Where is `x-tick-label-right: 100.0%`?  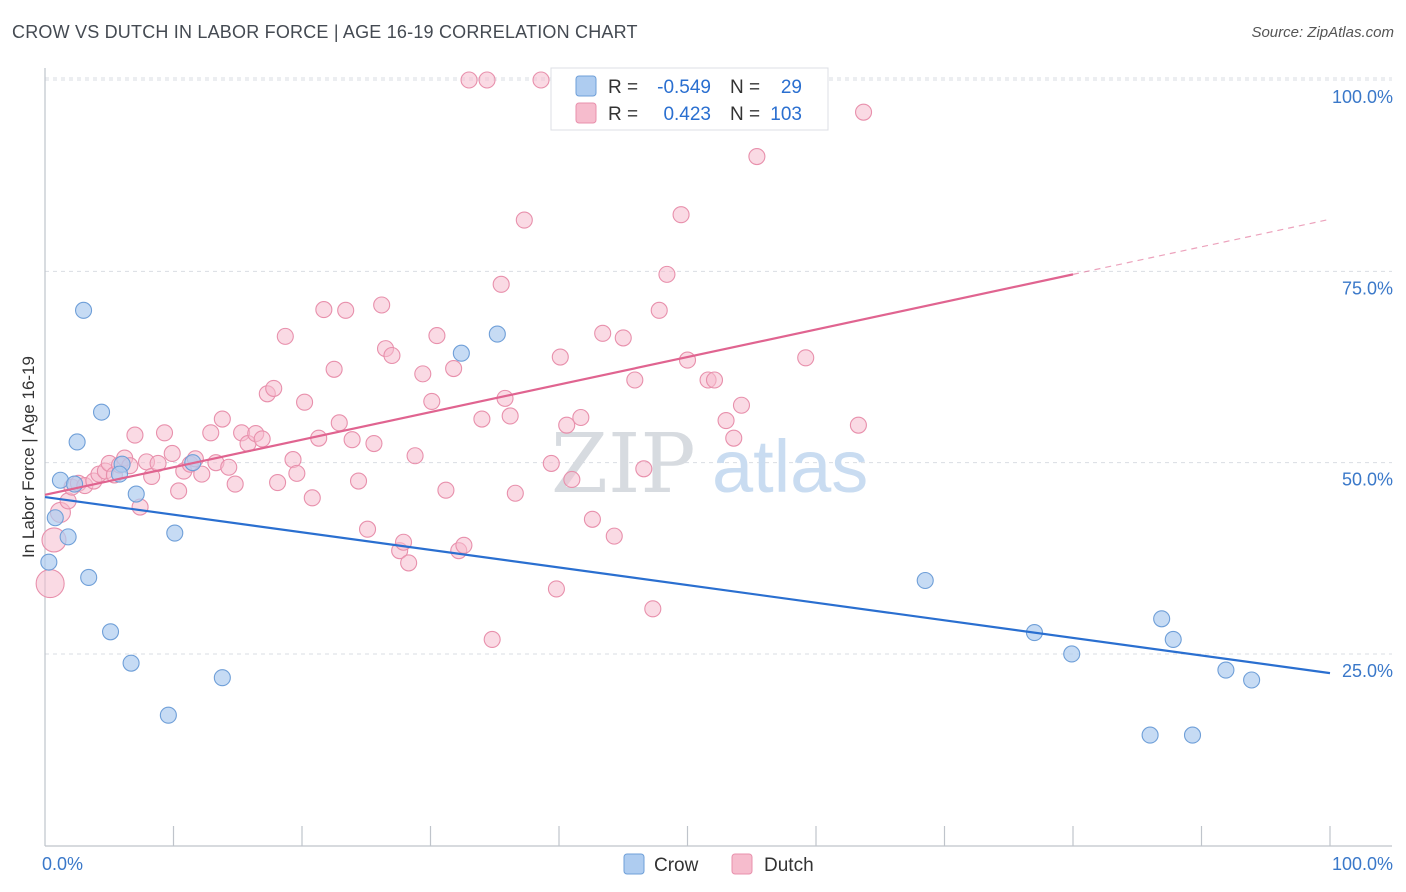 x-tick-label-right: 100.0% is located at coordinates (1362, 864).